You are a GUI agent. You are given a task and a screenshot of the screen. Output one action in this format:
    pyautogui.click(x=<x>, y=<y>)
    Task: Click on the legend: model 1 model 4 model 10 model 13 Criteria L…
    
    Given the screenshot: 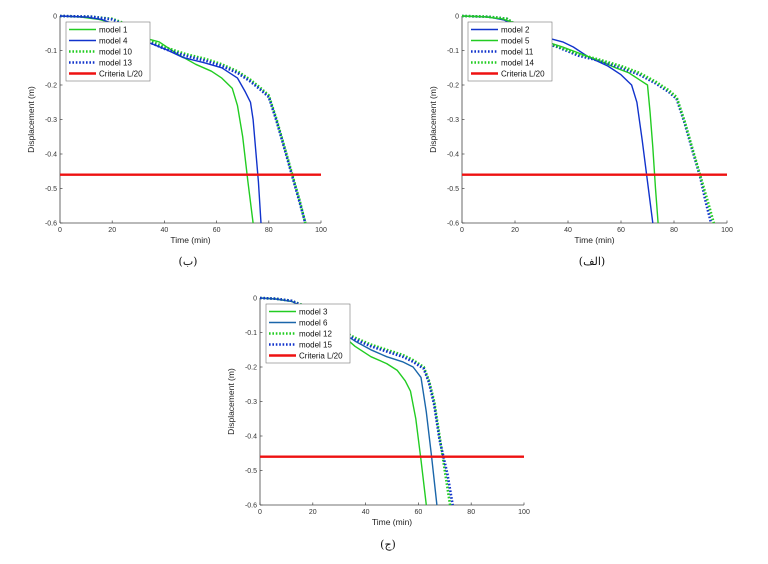 What is the action you would take?
    pyautogui.click(x=108, y=51)
    